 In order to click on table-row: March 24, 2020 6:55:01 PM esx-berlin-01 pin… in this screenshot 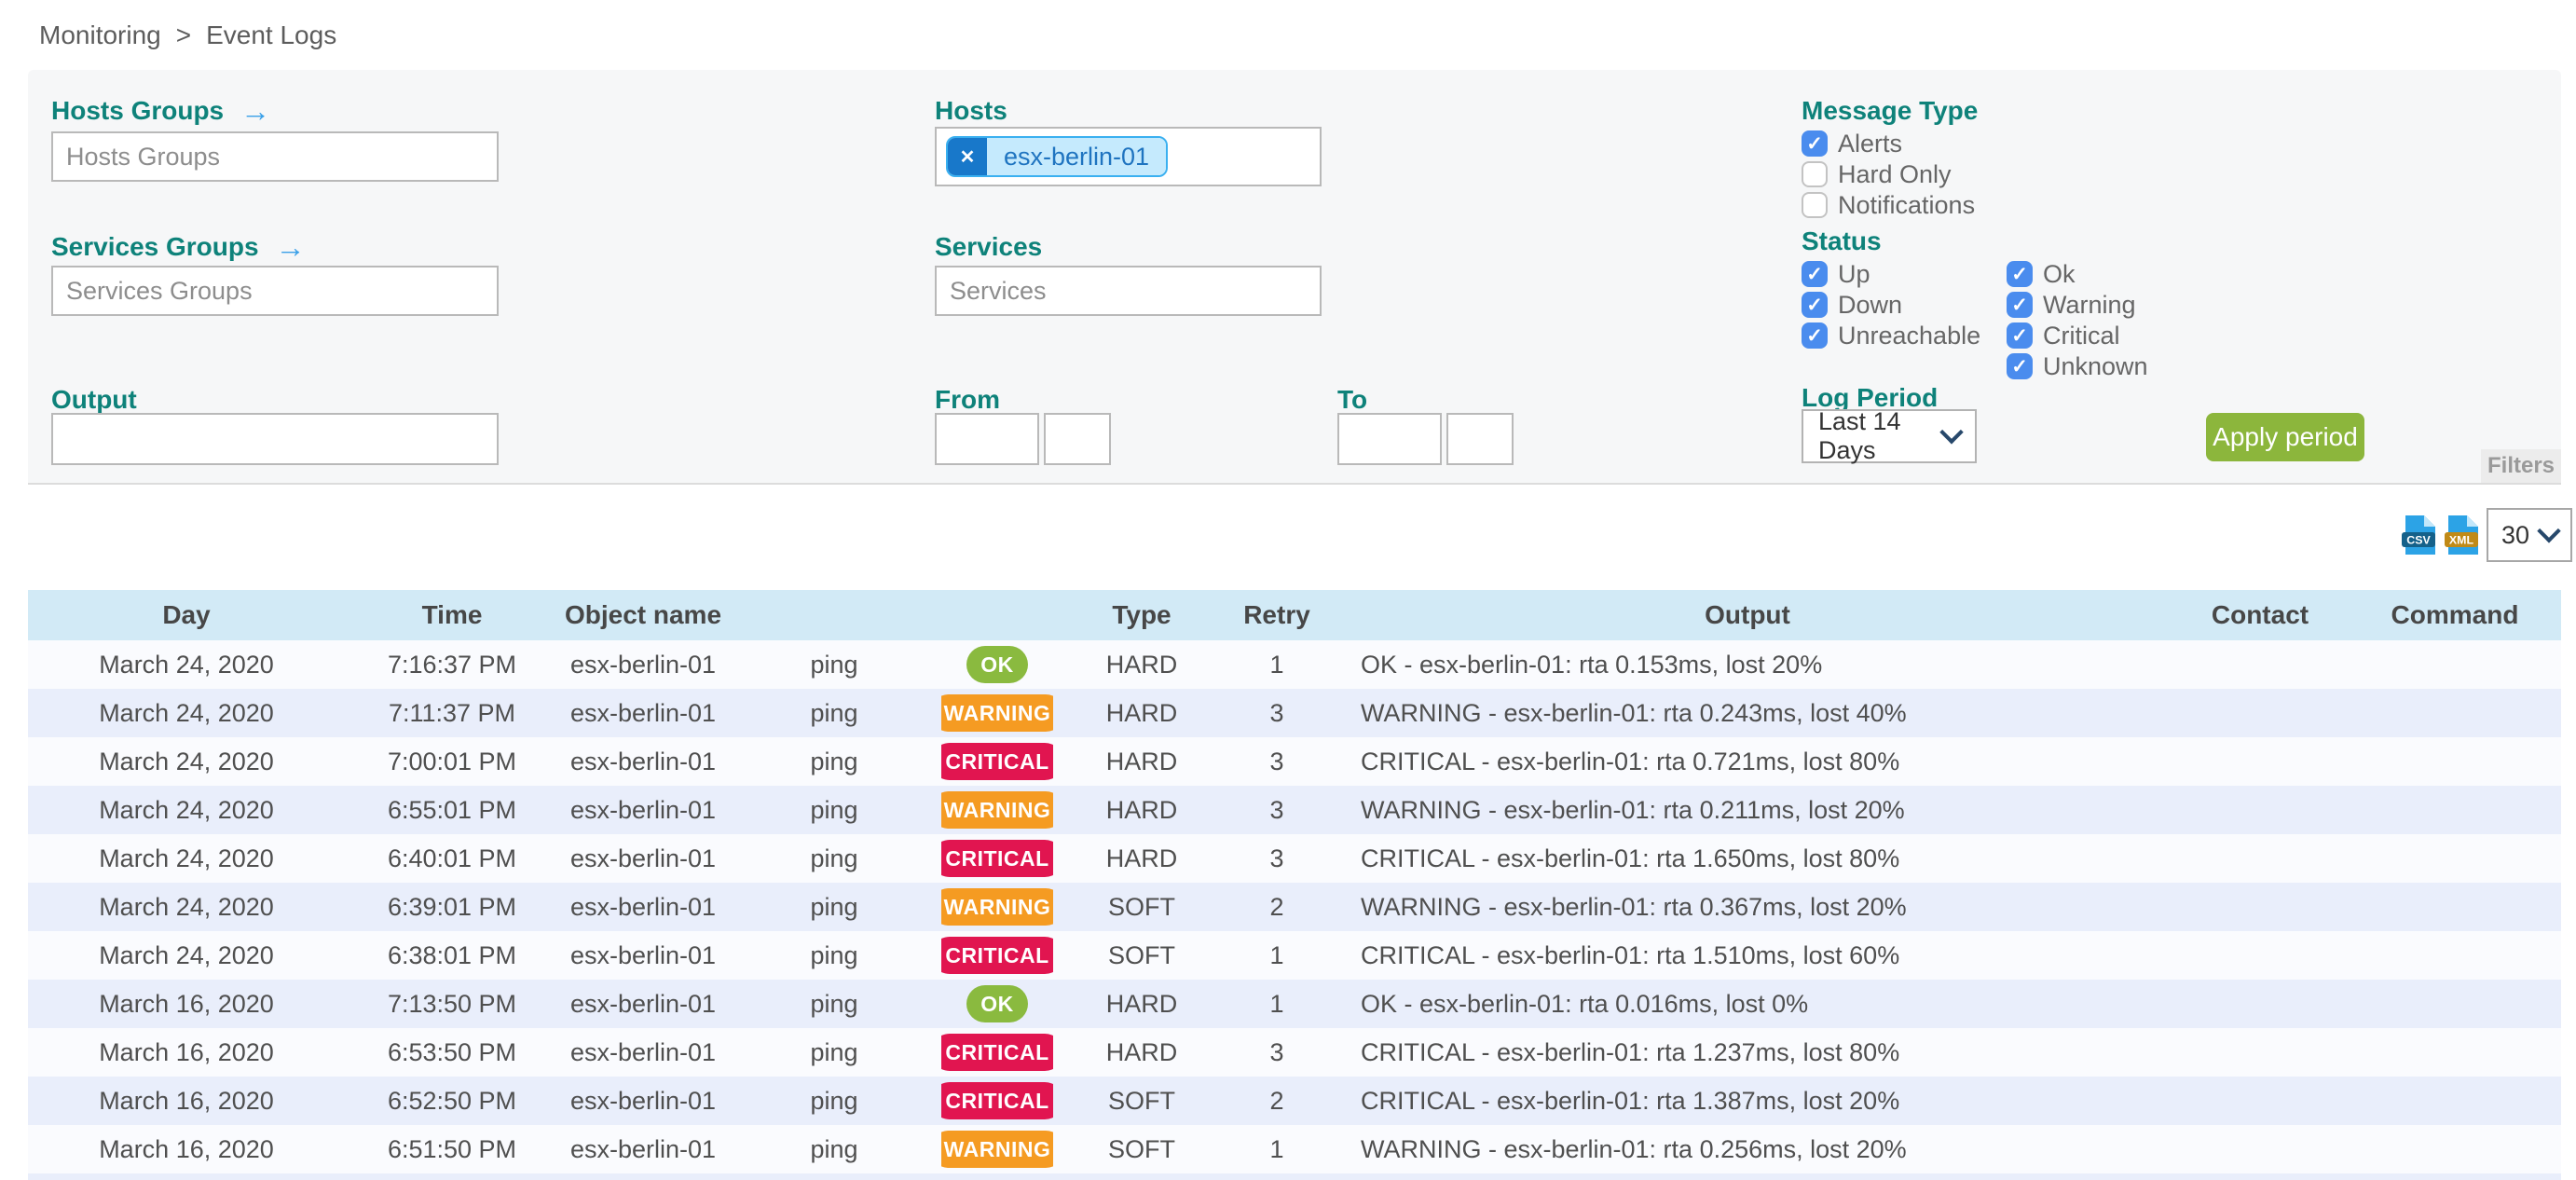, I will do `click(1294, 810)`.